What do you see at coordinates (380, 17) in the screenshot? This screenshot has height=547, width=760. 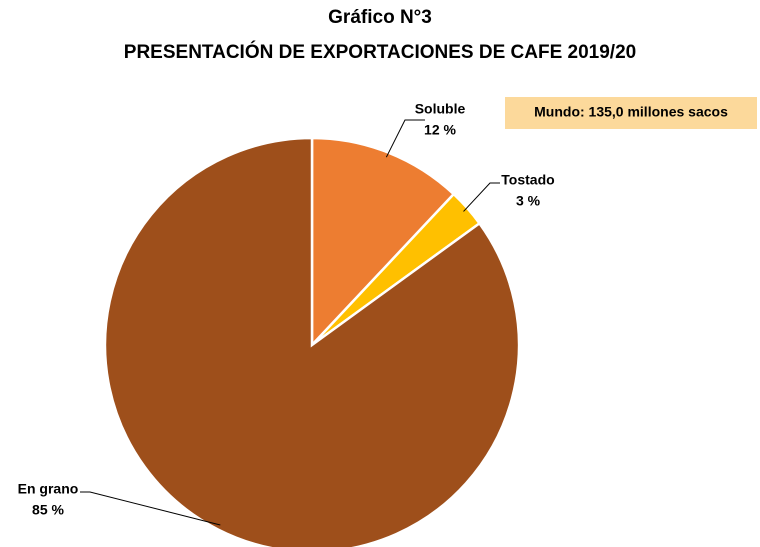 I see `chart-title: Gráfico N°3` at bounding box center [380, 17].